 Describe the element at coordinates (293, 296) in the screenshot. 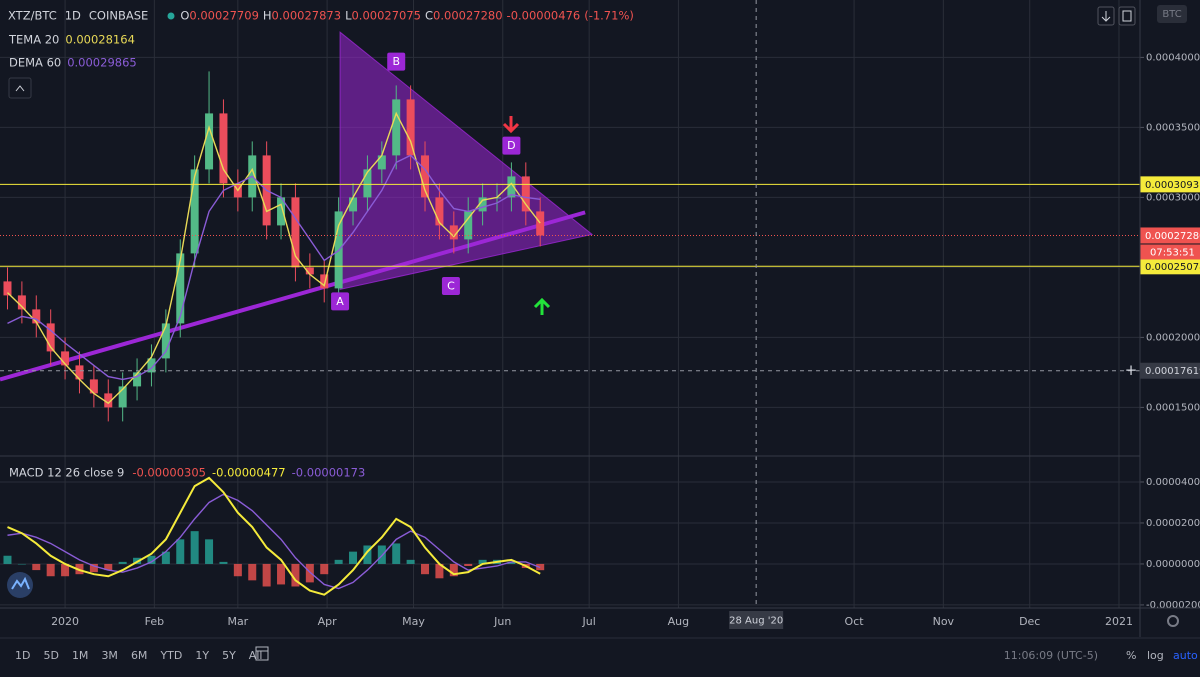

I see `trendline` at that location.